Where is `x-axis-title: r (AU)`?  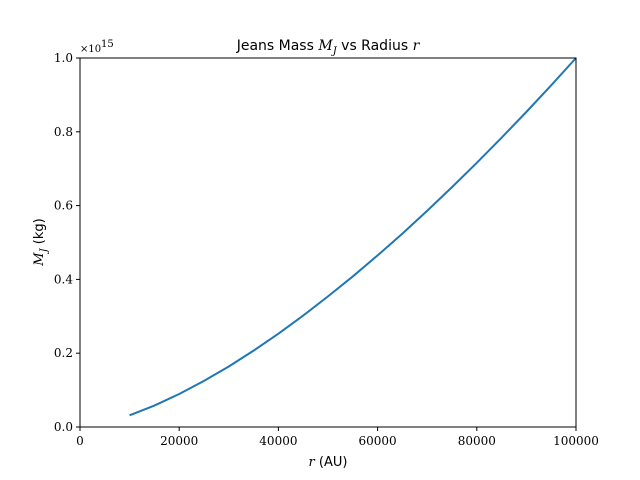 x-axis-title: r (AU) is located at coordinates (328, 462).